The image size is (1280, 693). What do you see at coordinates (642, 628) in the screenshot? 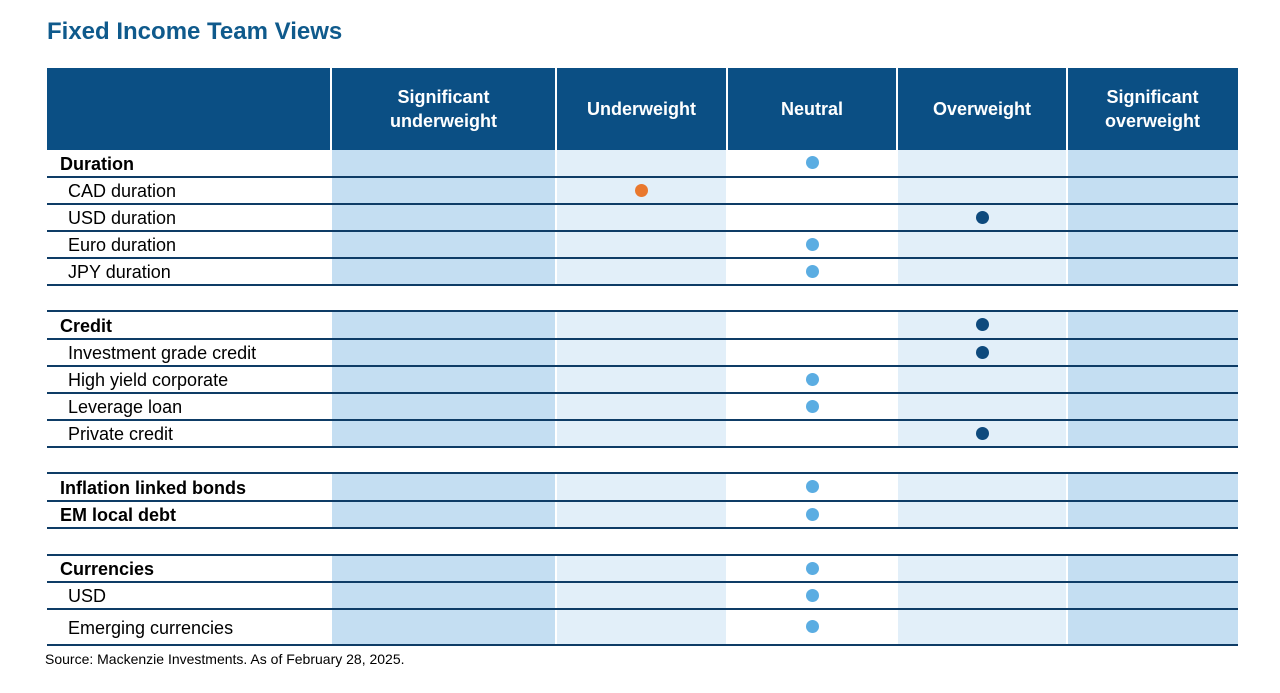
I see `table-row: Emerging currencies` at bounding box center [642, 628].